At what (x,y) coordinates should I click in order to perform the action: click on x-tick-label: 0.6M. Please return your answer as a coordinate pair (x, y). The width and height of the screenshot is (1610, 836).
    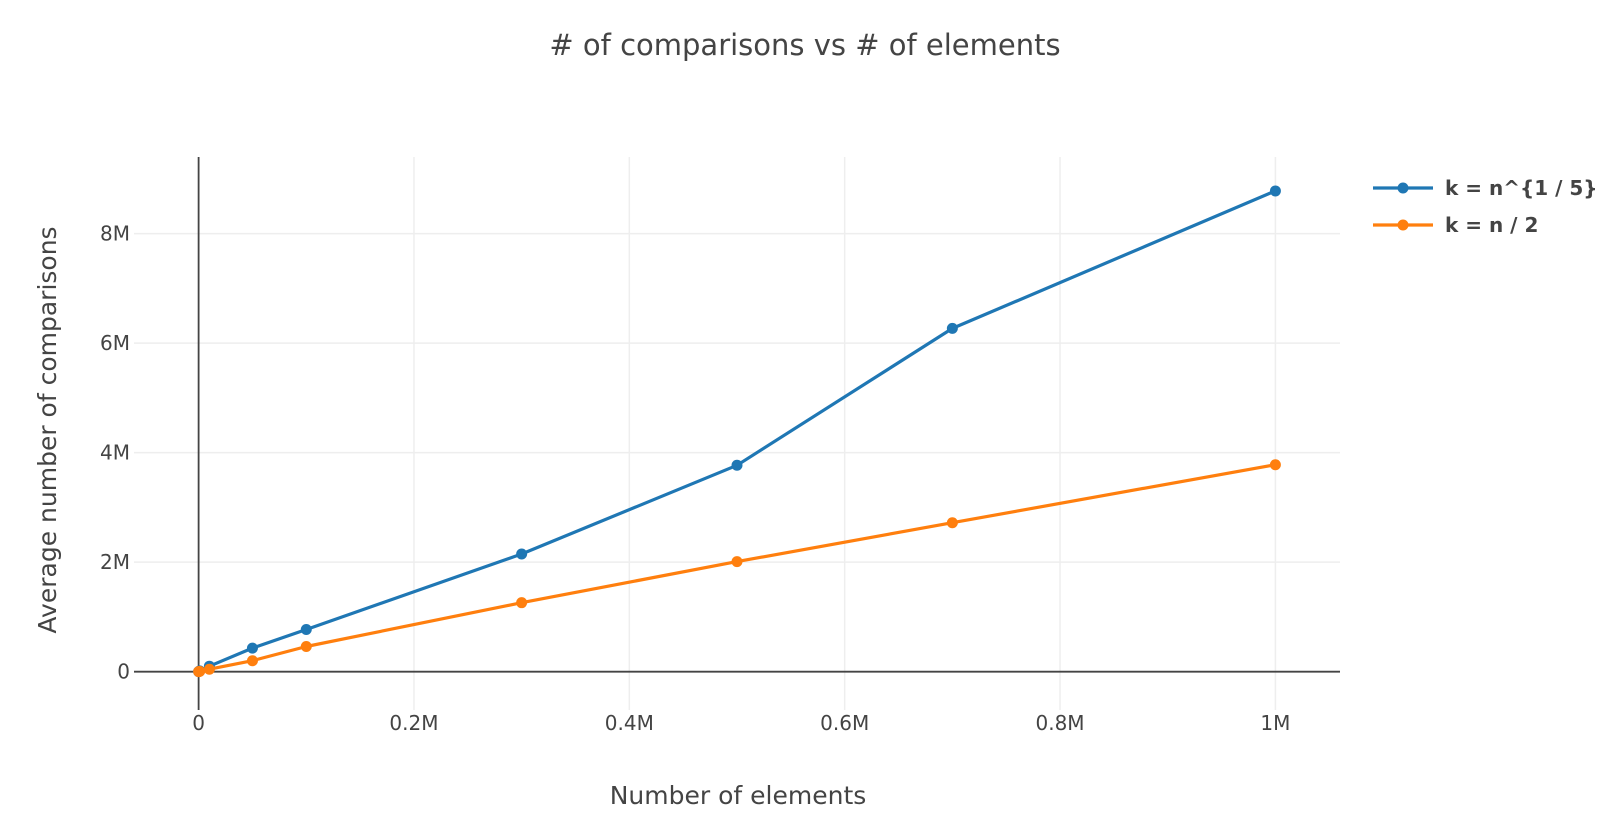
    Looking at the image, I should click on (844, 723).